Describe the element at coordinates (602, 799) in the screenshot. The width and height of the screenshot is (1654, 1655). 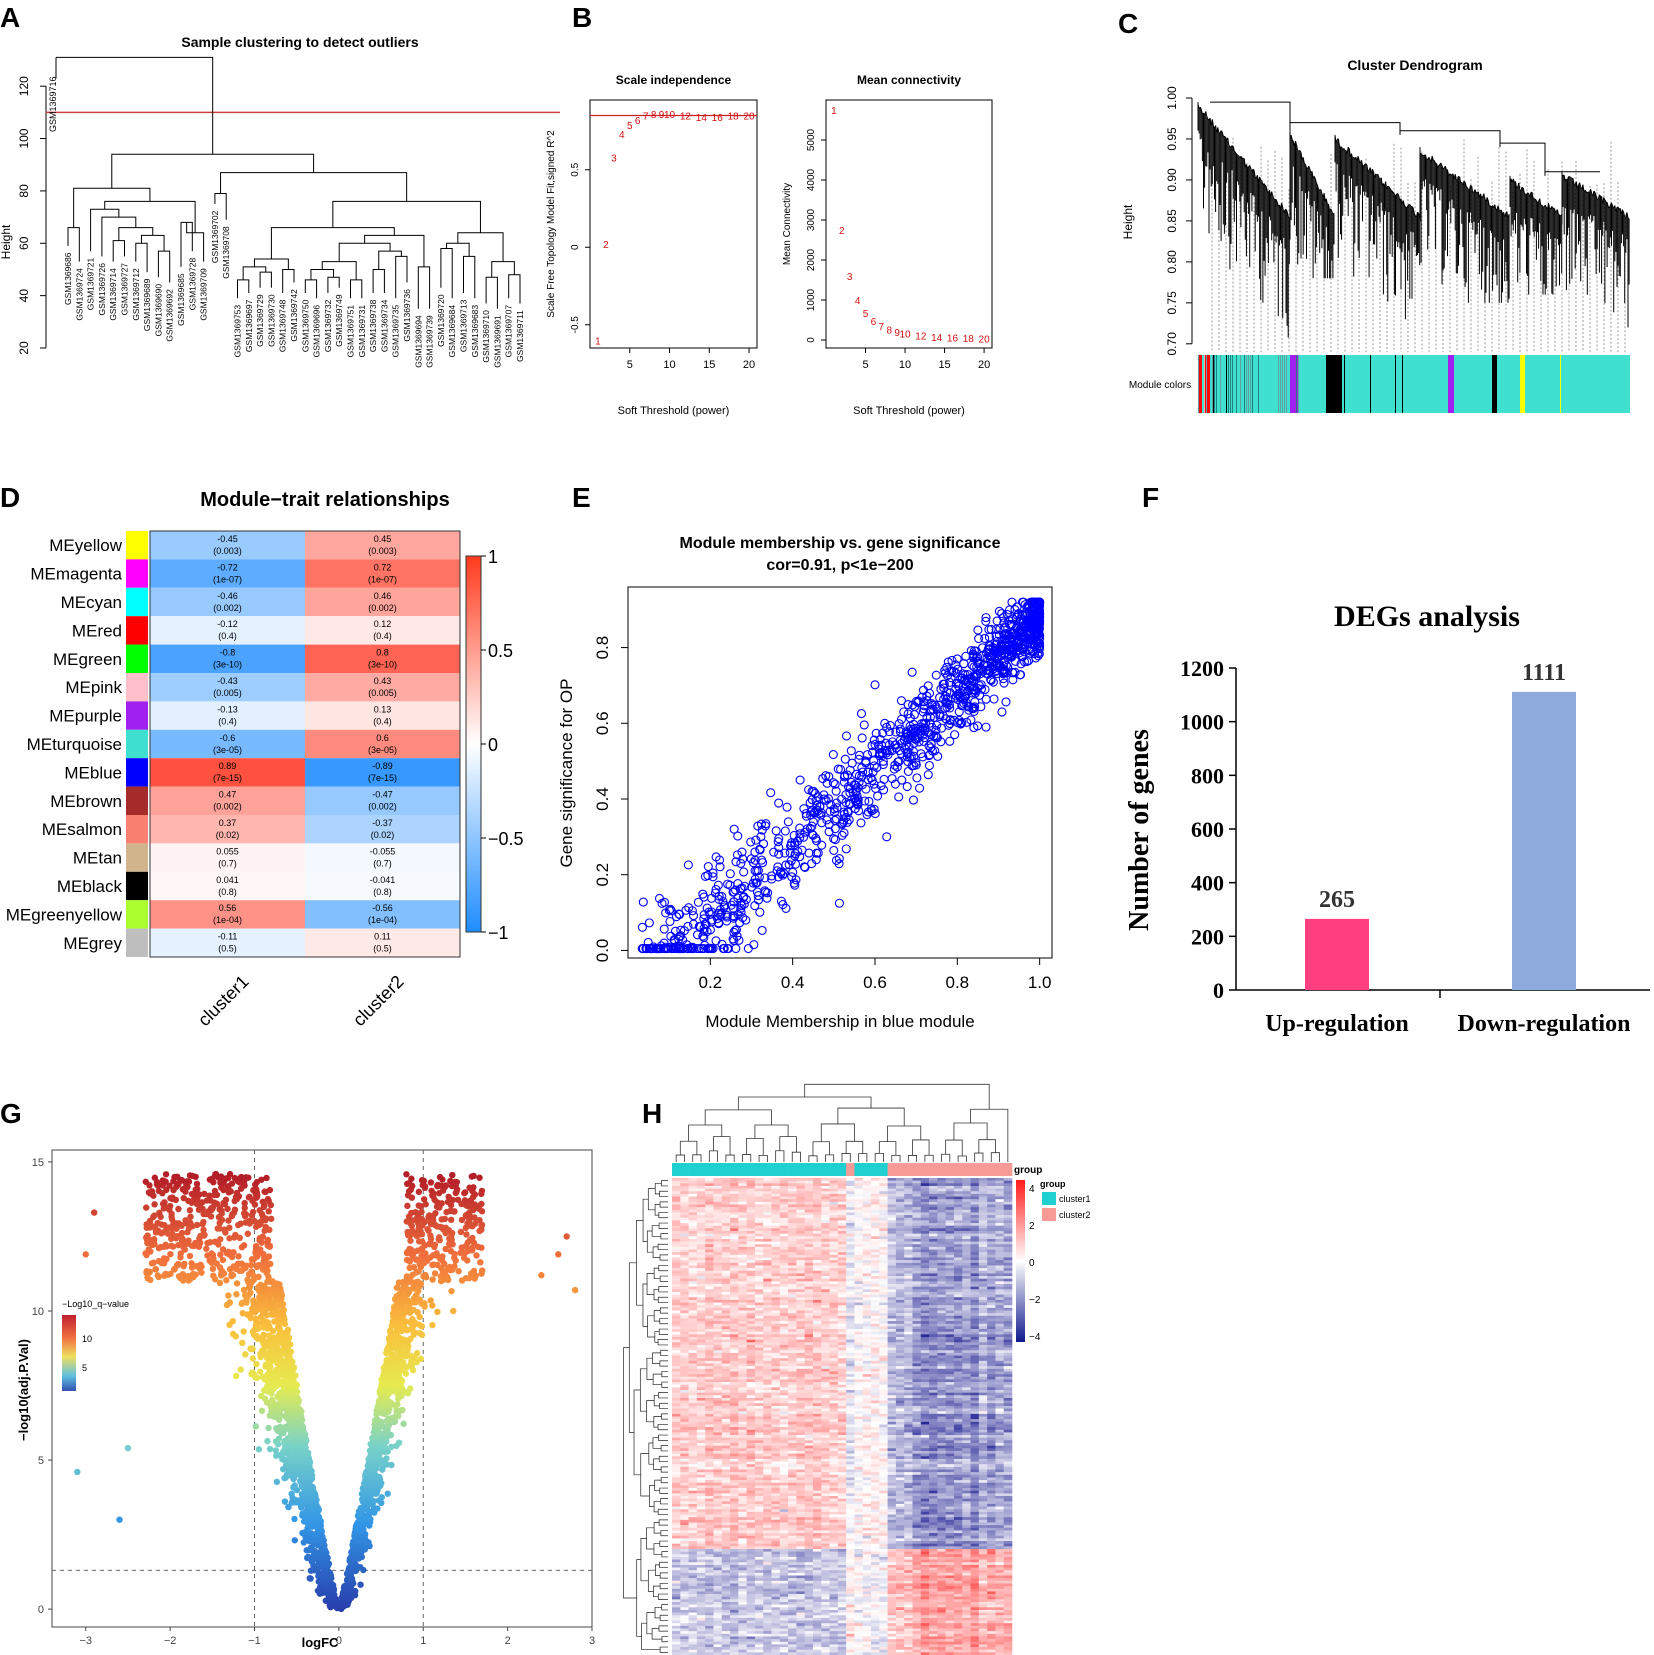
I see `y-tick-label: 0.4` at that location.